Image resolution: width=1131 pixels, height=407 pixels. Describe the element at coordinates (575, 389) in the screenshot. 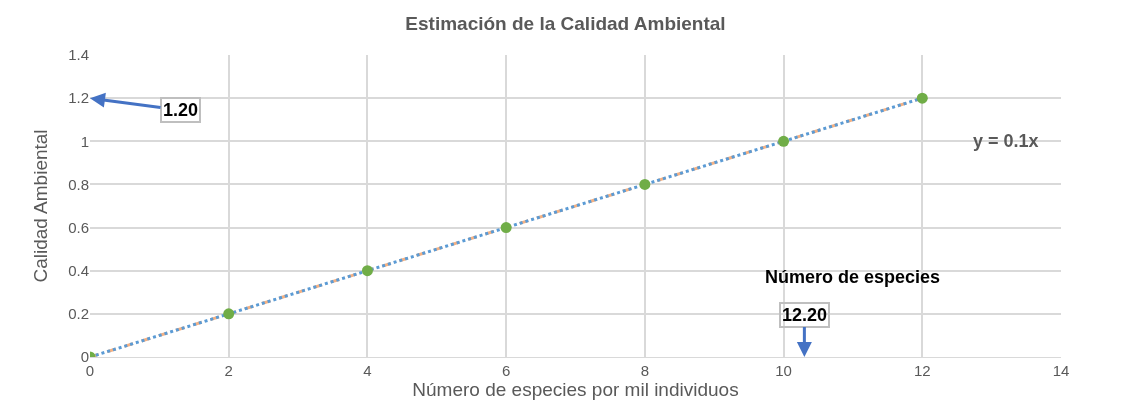

I see `x-axis-title: Número de especies por mil individuos` at that location.